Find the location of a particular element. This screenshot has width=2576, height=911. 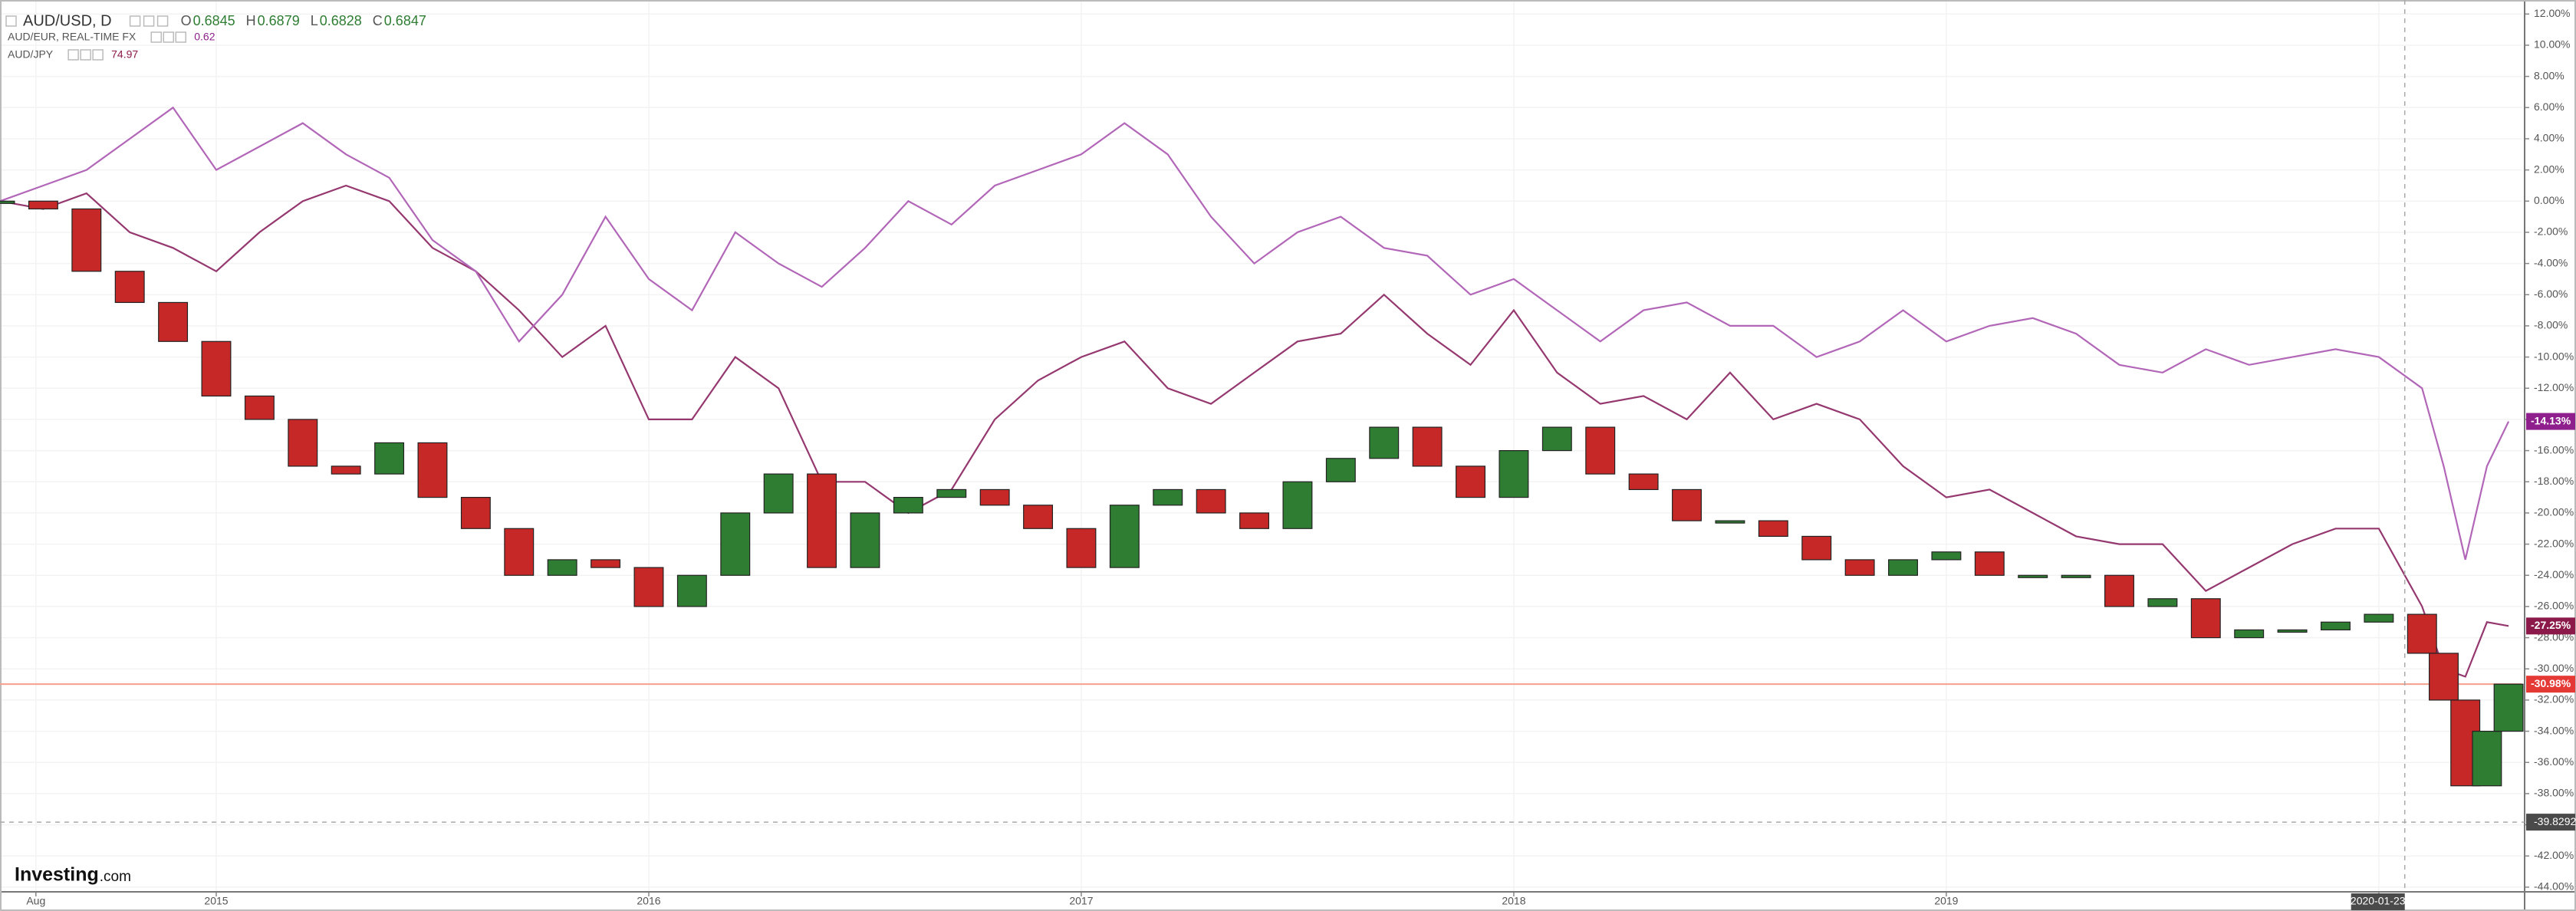

y-tick-label: -2.00% is located at coordinates (2551, 232).